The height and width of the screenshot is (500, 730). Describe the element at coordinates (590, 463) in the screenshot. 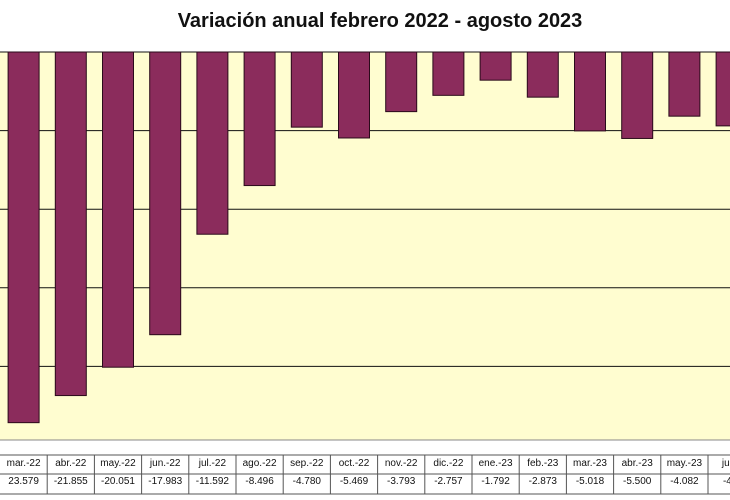

I see `x-tick-label: mar.-23` at that location.